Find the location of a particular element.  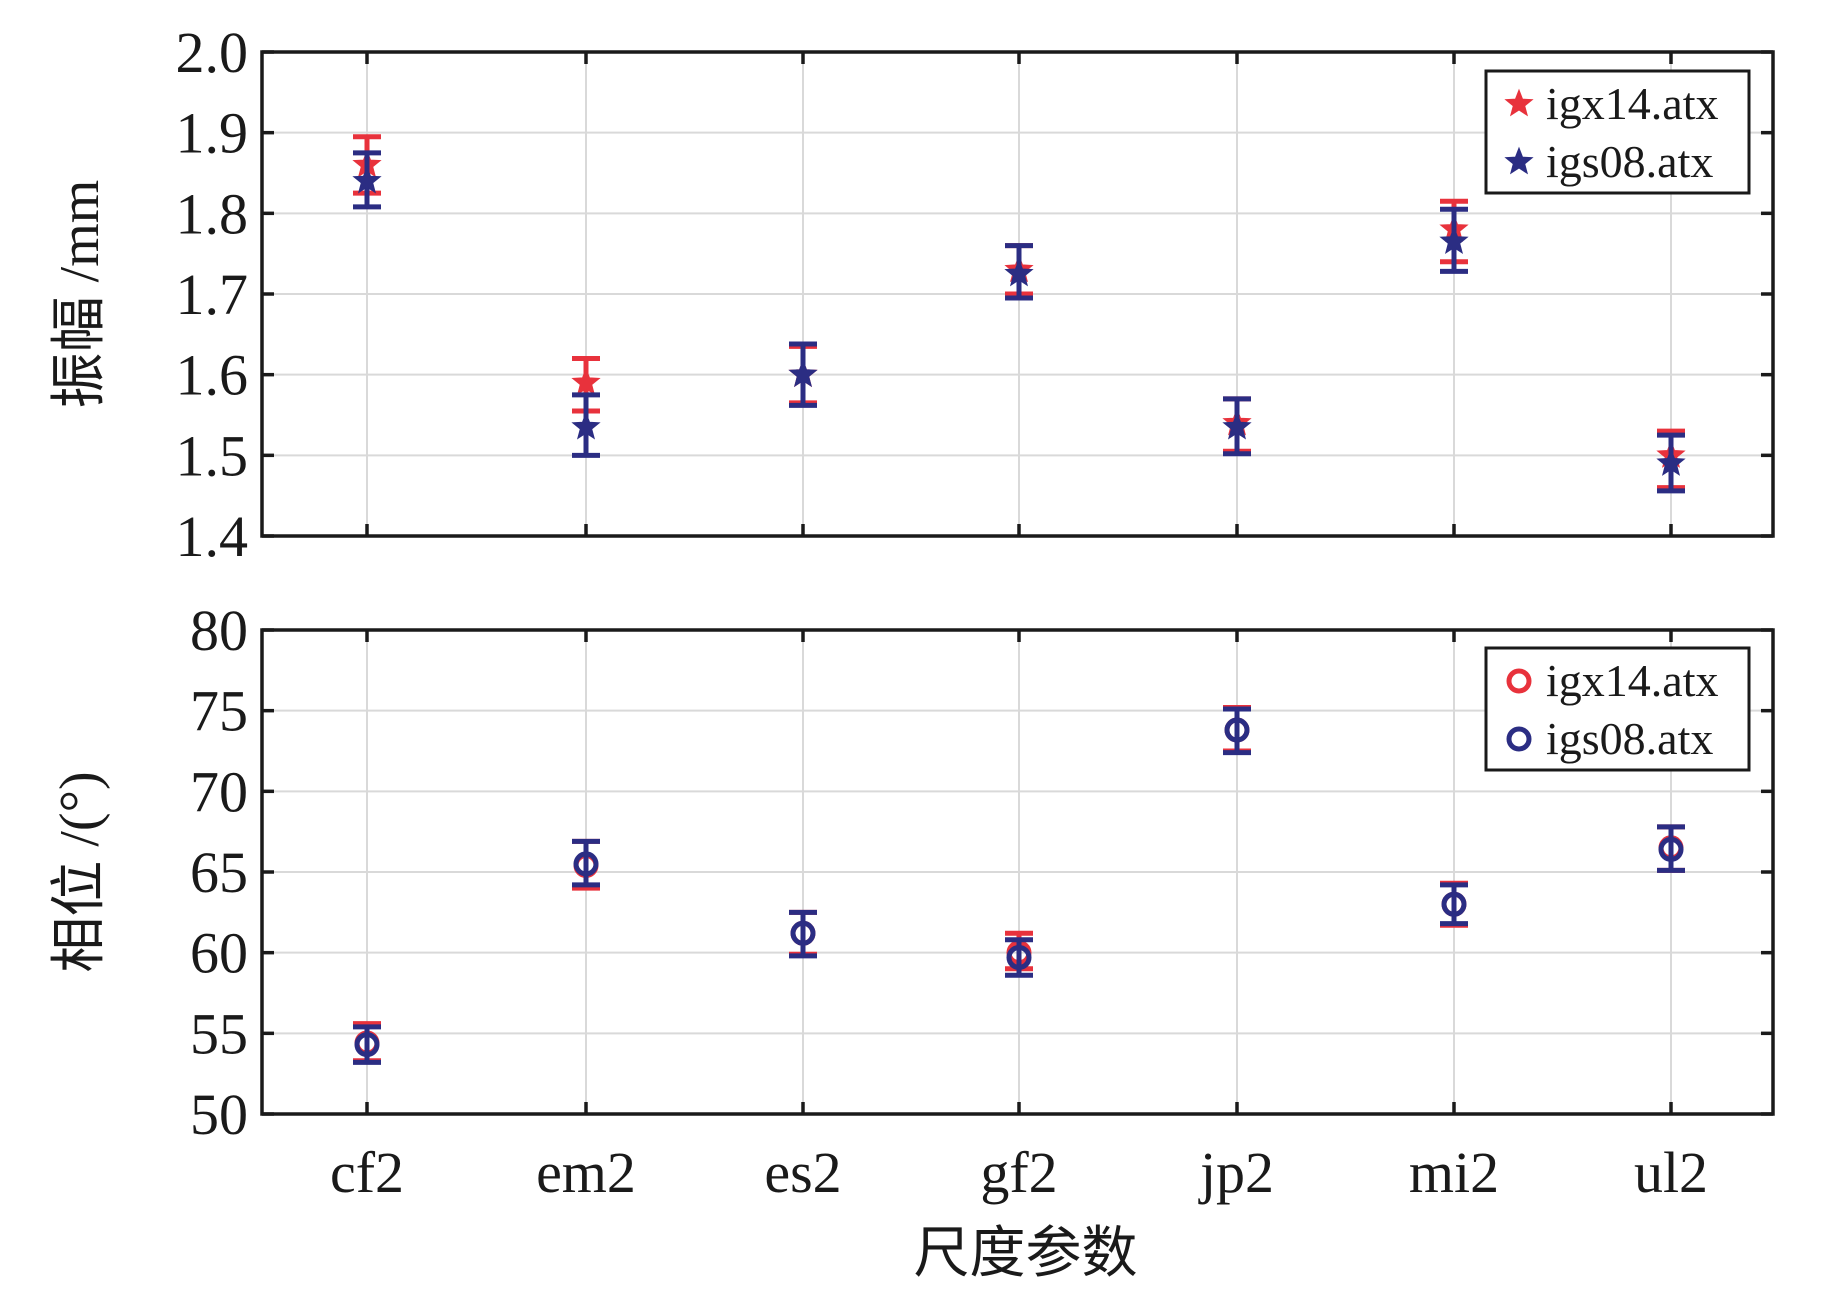

amplitude-legend: igx14.atx igs08.atx is located at coordinates (1617, 132).